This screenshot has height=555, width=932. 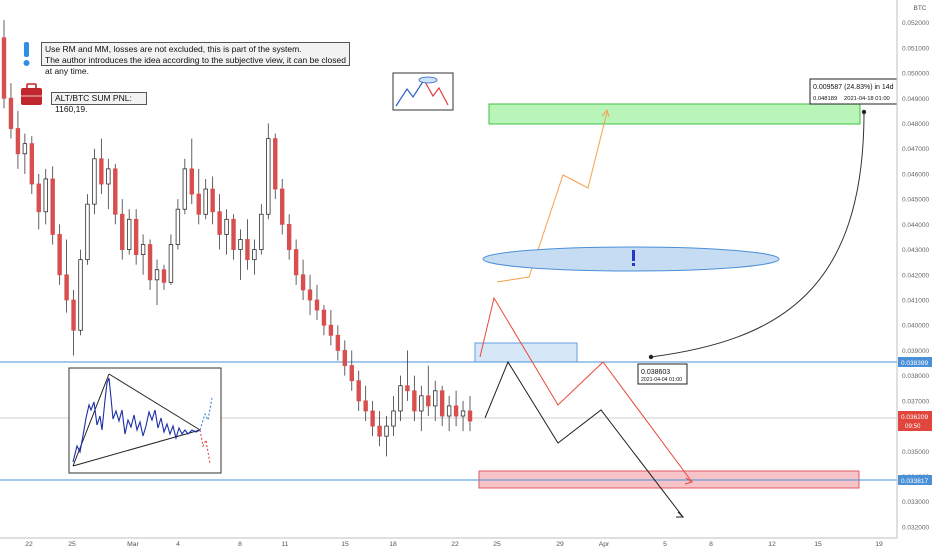 I want to click on x-tick-label: 19, so click(x=879, y=544).